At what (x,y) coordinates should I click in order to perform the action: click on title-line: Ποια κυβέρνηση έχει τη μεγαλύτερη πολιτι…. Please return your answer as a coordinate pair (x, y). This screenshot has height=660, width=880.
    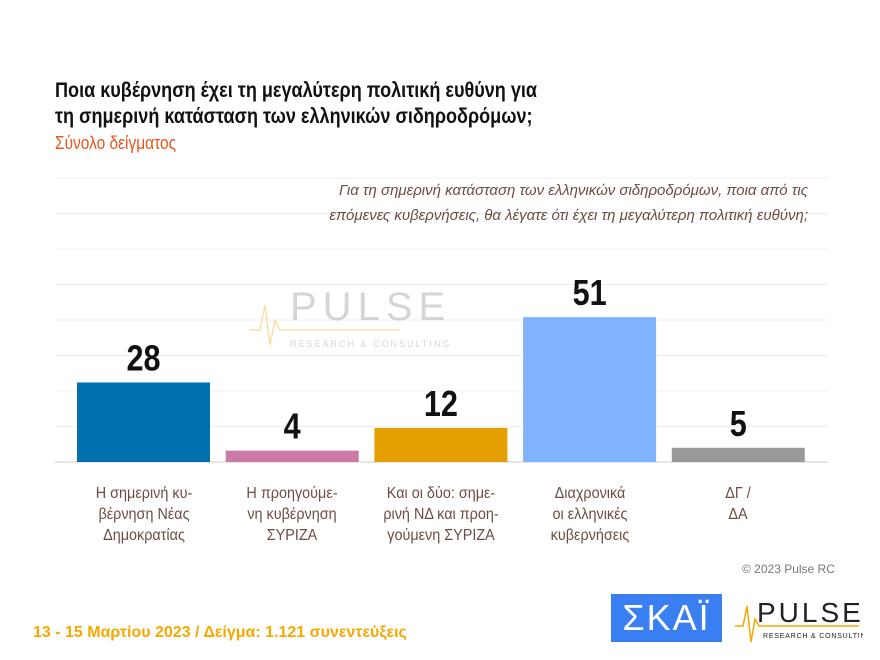
    Looking at the image, I should click on (296, 90).